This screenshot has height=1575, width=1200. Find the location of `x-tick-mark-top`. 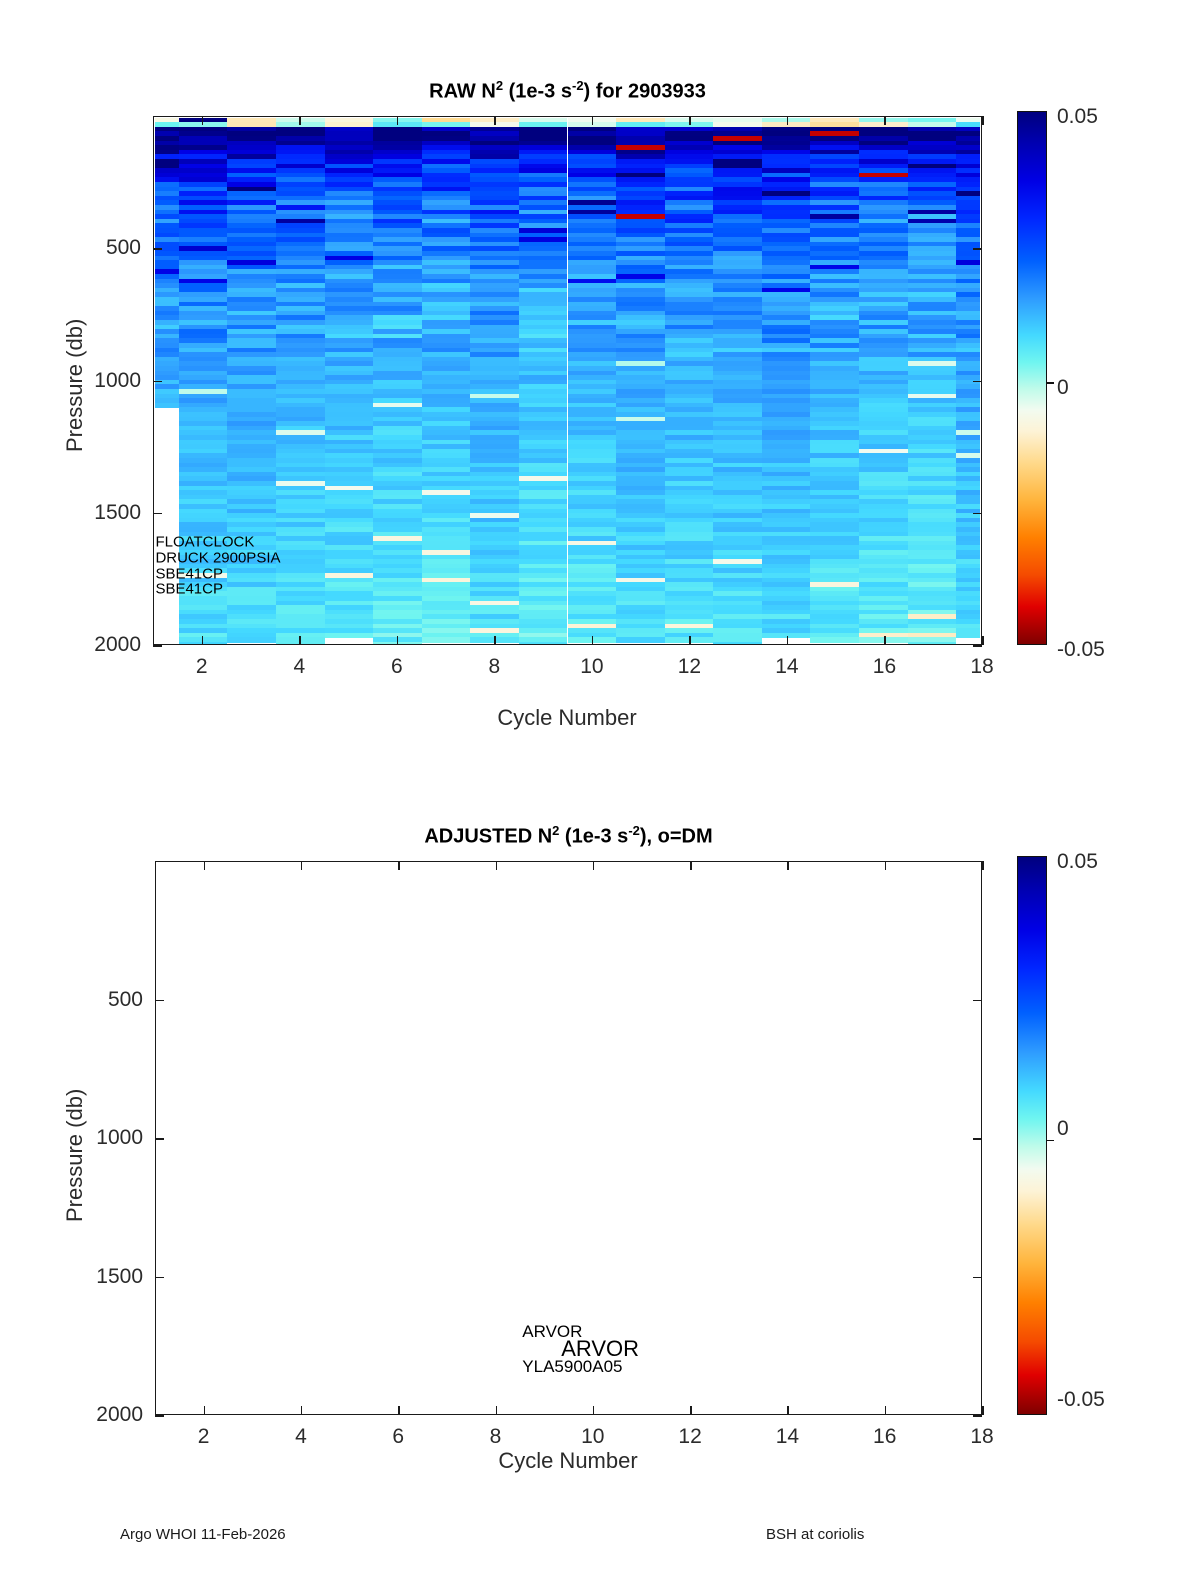

x-tick-mark-top is located at coordinates (496, 865).